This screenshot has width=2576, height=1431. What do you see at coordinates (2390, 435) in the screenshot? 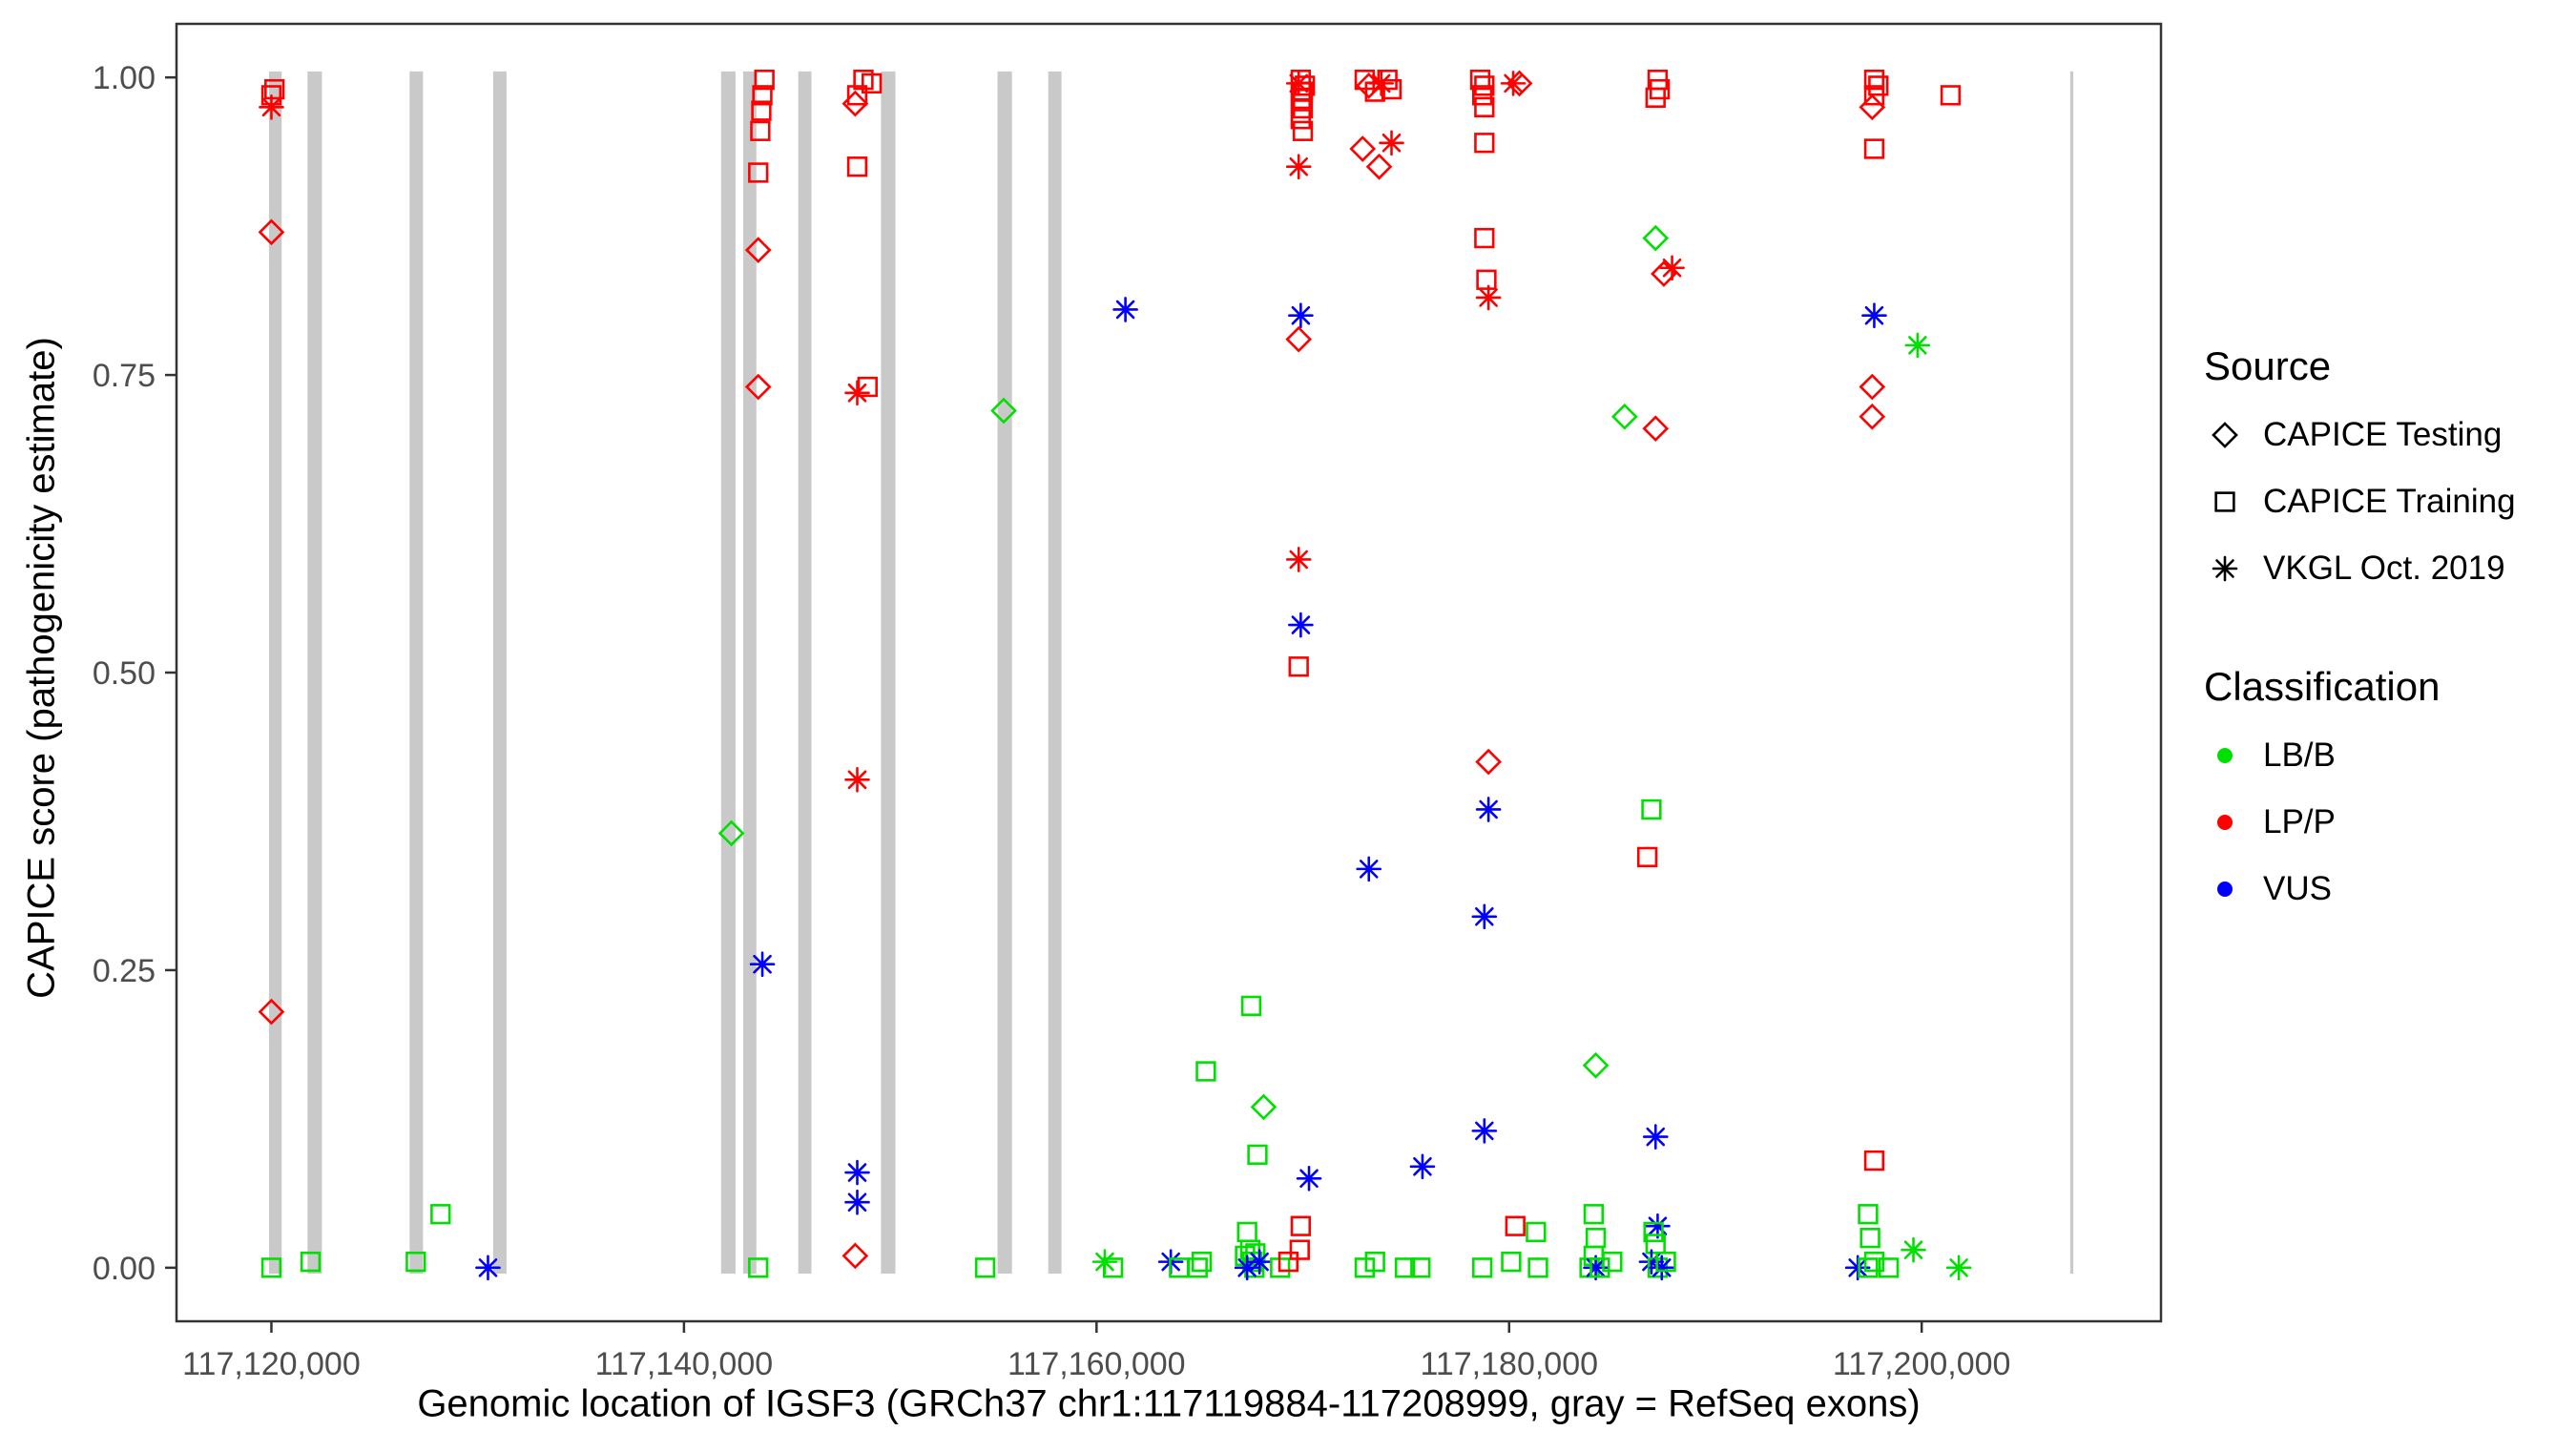
I see `legend-item-capice-testing: CAPICE Testing` at bounding box center [2390, 435].